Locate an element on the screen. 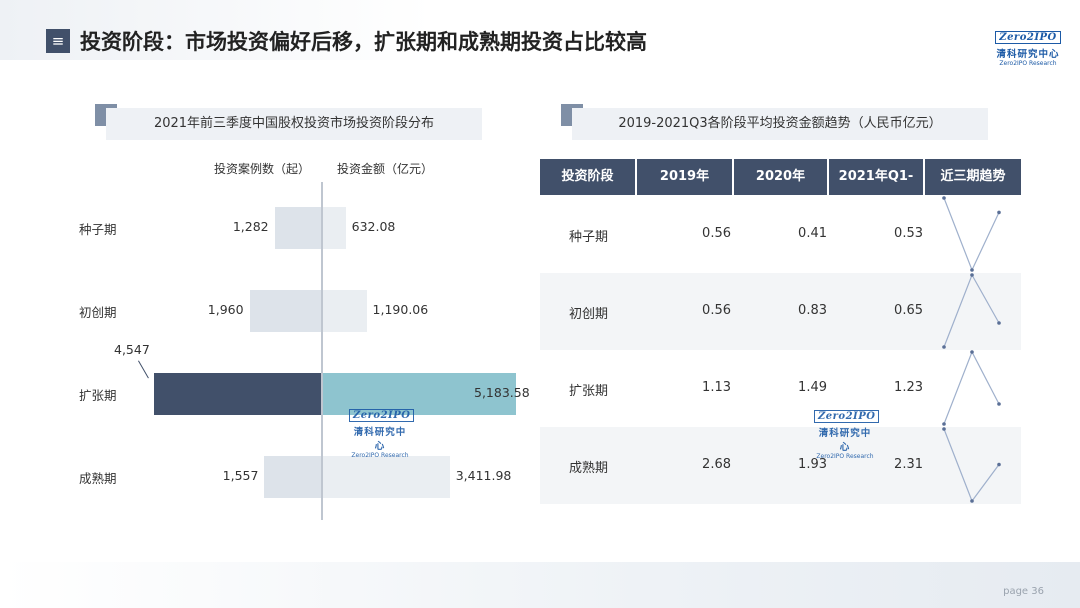 This screenshot has width=1080, height=608. watermark-logo-left: Zero2IPO 清科研究中心 Zero2IPO Research is located at coordinates (382, 431).